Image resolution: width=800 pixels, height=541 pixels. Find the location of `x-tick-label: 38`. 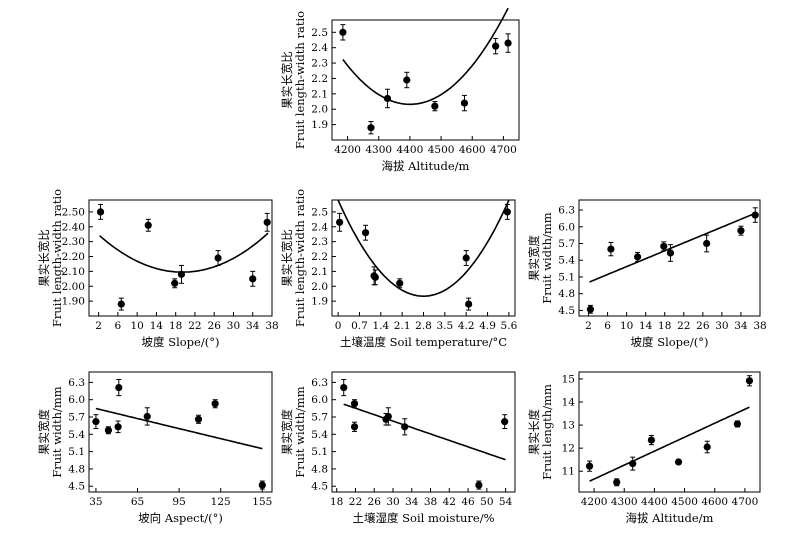

x-tick-label: 38 is located at coordinates (759, 326).